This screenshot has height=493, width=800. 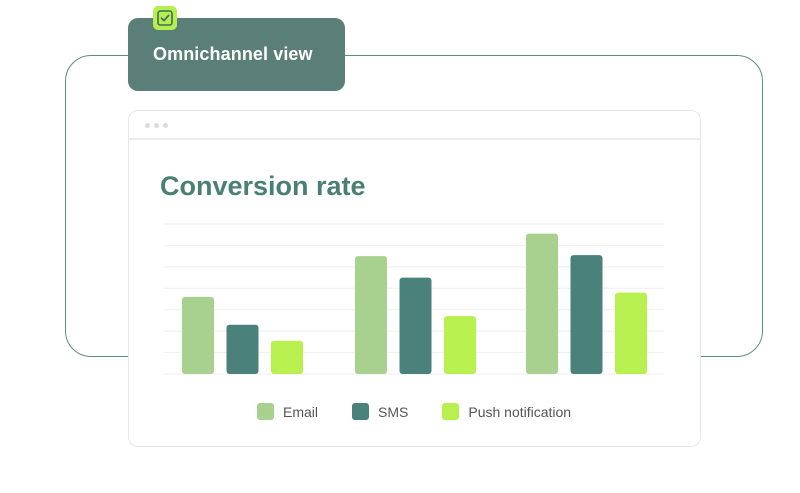 I want to click on omnichannel-view-tag: Omnichannel view, so click(x=236, y=54).